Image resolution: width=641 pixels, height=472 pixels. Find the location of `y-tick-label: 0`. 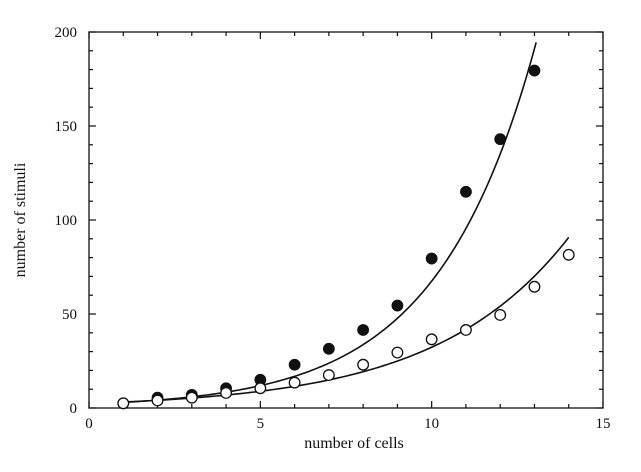

y-tick-label: 0 is located at coordinates (74, 409).